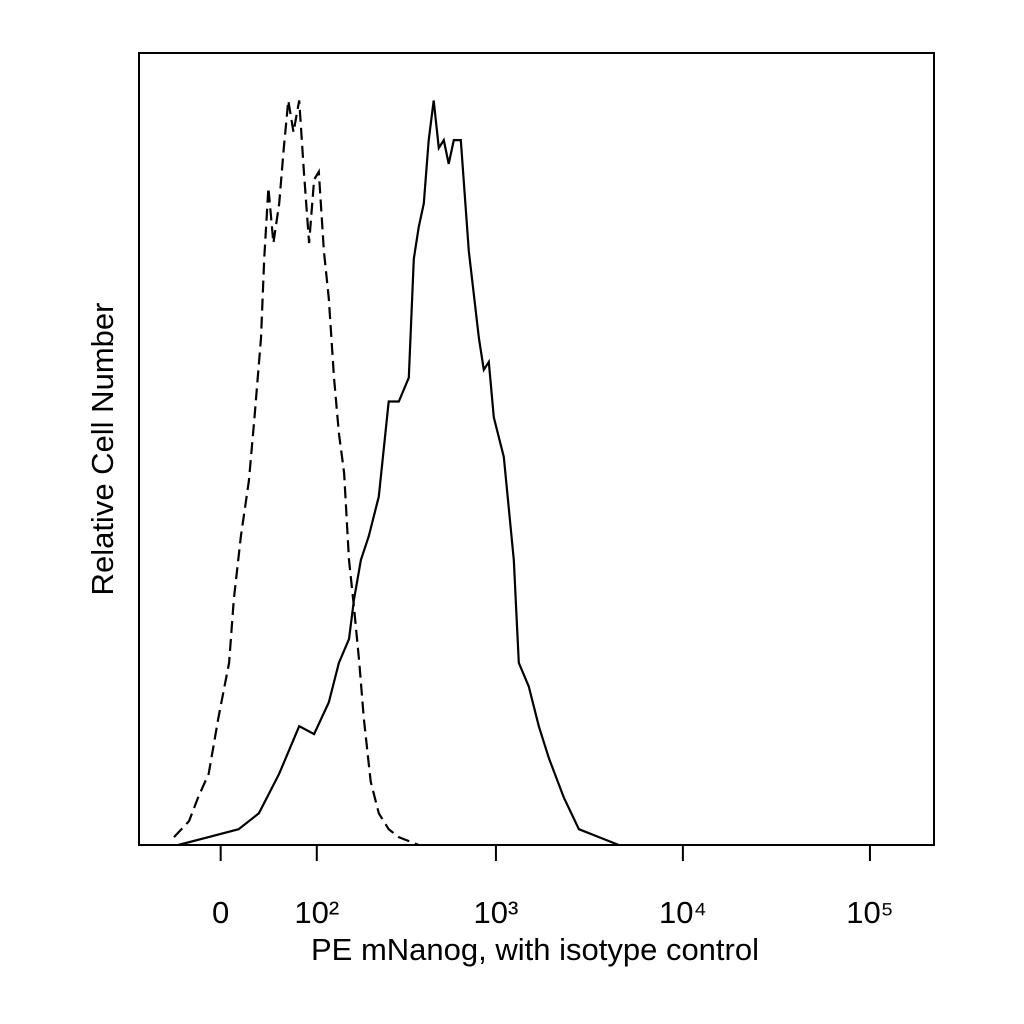 The image size is (1024, 1024). What do you see at coordinates (102, 449) in the screenshot?
I see `y-axis-label: Relative Cell Number` at bounding box center [102, 449].